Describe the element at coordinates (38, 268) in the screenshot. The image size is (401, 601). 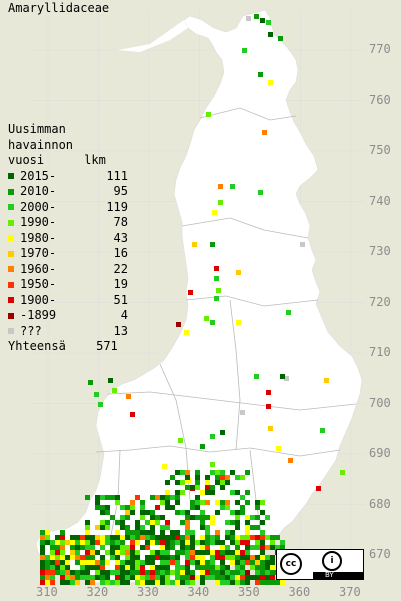
I see `legend-year: 1960-` at that location.